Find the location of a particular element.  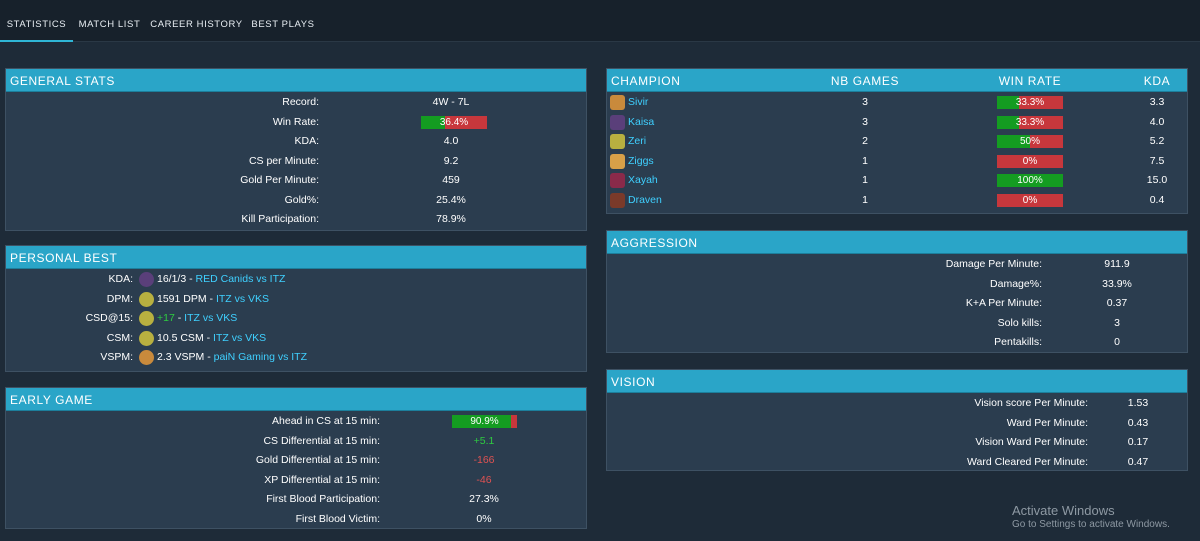

champion-name-link: Ziggs is located at coordinates (641, 160).